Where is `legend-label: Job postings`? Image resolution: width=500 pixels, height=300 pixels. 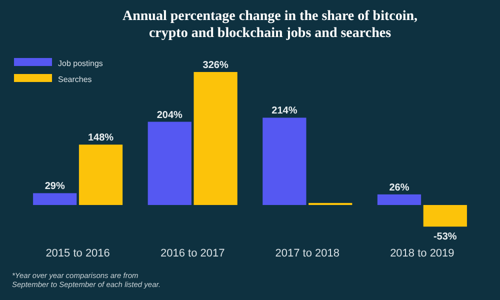 legend-label: Job postings is located at coordinates (80, 63).